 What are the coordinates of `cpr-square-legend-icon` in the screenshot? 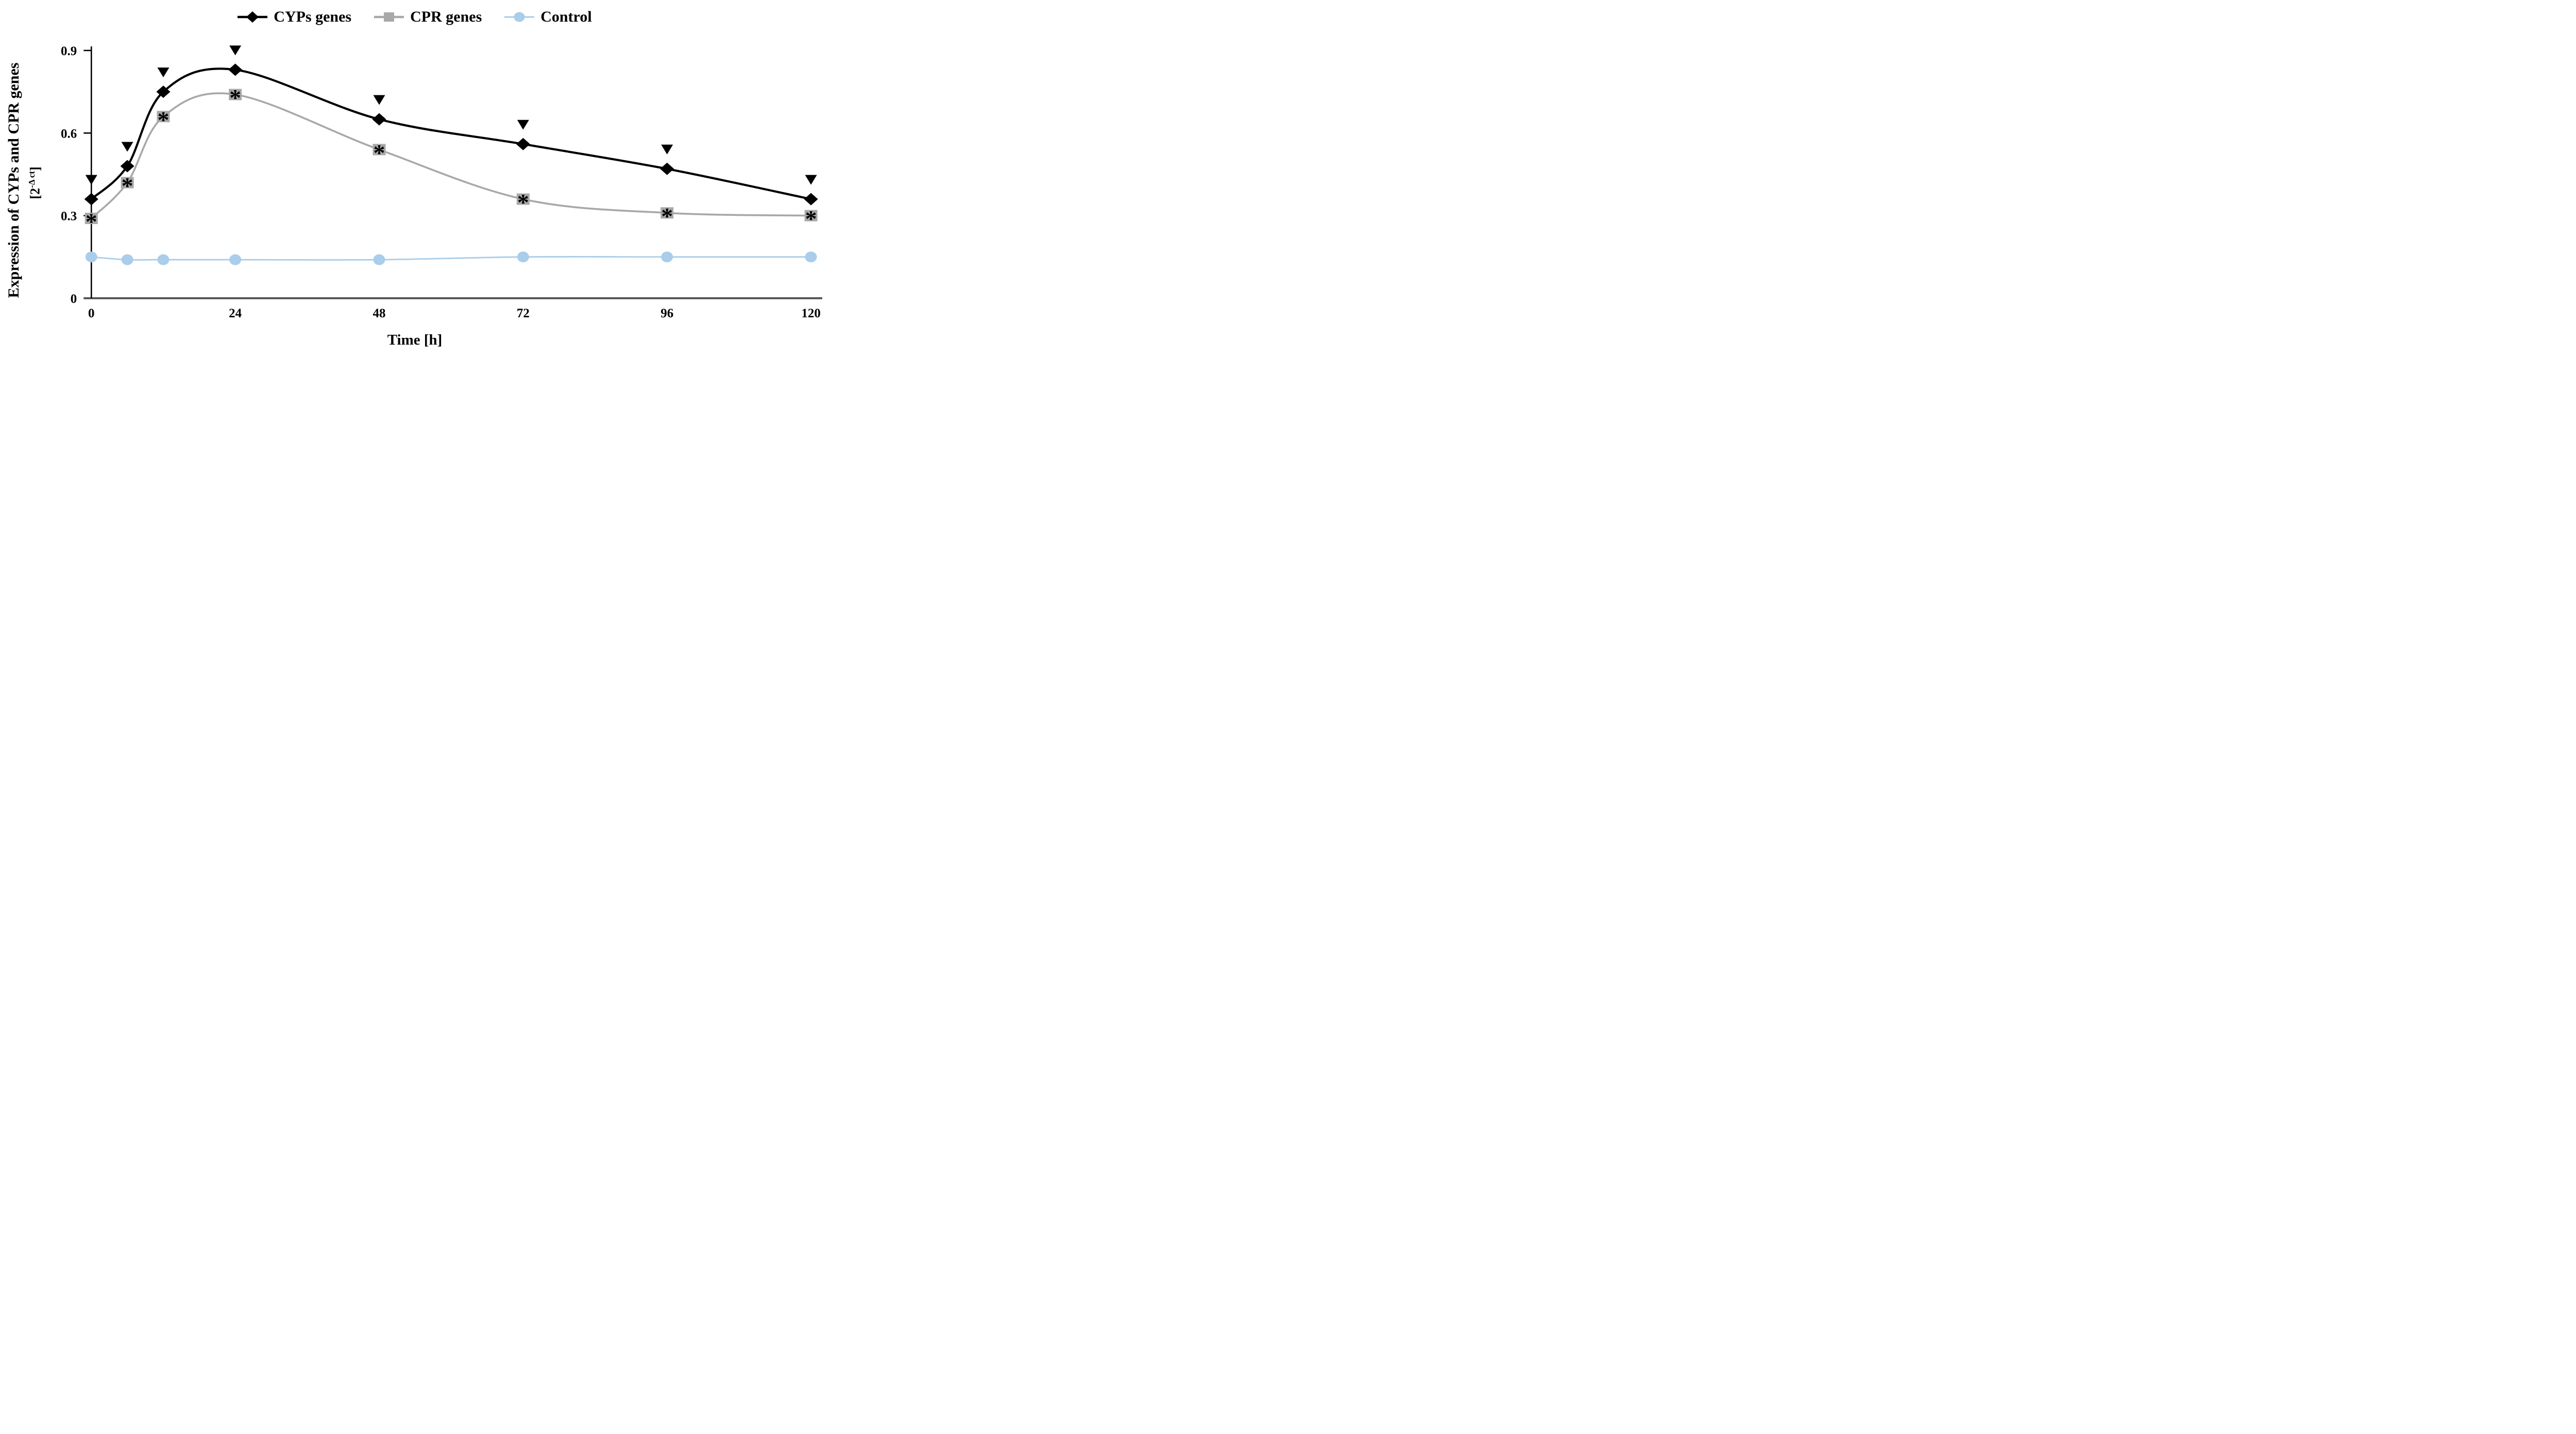 It's located at (389, 17).